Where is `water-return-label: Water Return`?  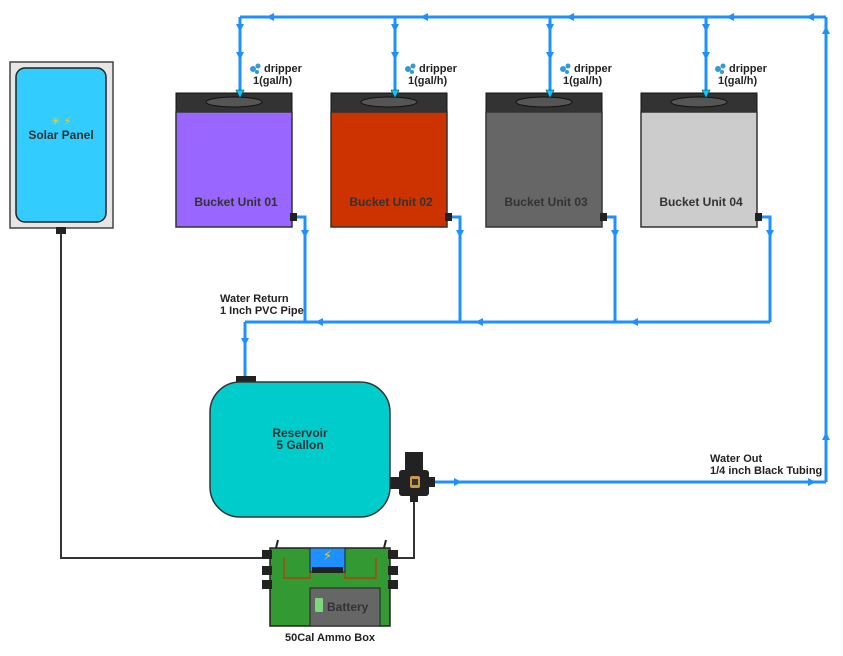
water-return-label: Water Return is located at coordinates (254, 299).